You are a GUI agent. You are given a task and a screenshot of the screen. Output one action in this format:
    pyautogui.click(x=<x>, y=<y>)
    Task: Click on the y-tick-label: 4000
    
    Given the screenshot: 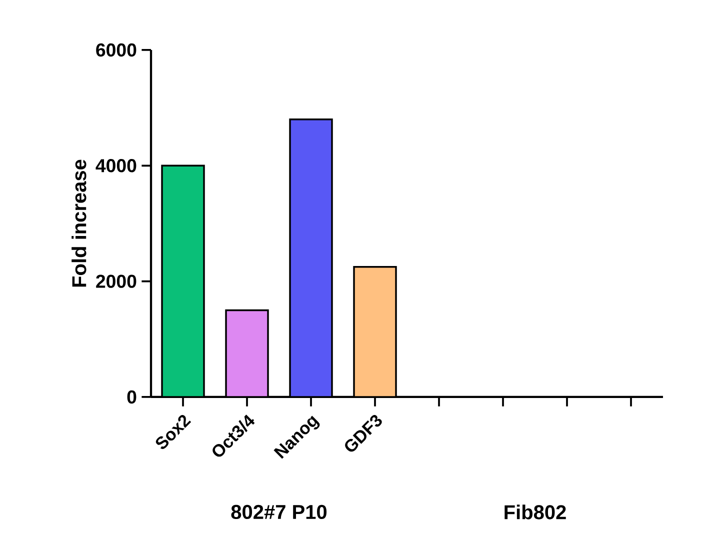 What is the action you would take?
    pyautogui.click(x=116, y=165)
    